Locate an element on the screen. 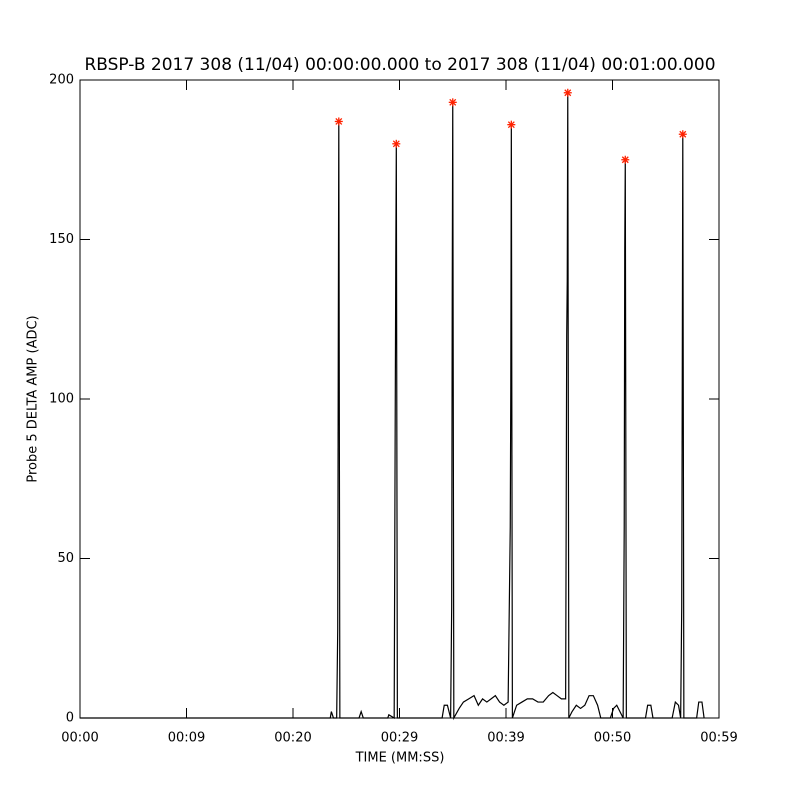 This screenshot has height=800, width=800. y-tick-label: 0 is located at coordinates (70, 718).